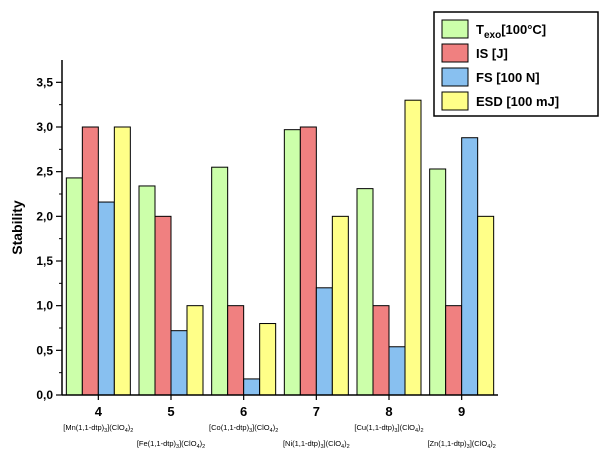 Image resolution: width=604 pixels, height=455 pixels. What do you see at coordinates (316, 411) in the screenshot?
I see `x-tick-label: 7` at bounding box center [316, 411].